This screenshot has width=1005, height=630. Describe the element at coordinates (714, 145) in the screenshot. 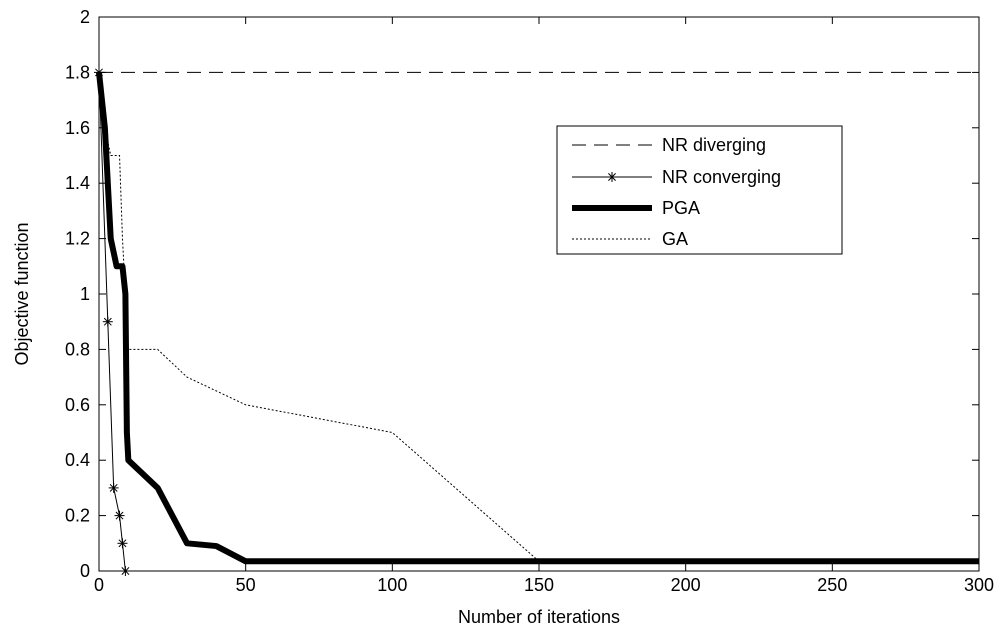

I see `legend-label: NR diverging` at that location.